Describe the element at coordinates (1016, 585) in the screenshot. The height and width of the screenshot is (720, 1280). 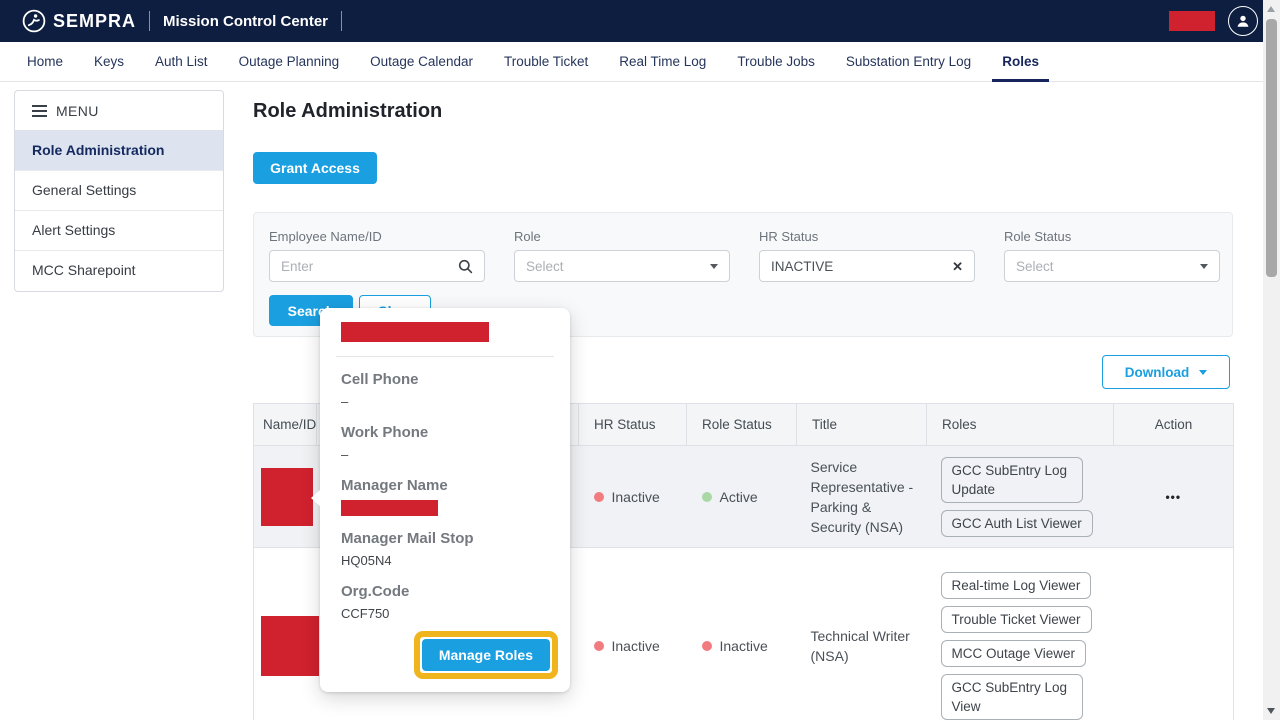
I see `role-chip: Real-time Log Viewer` at that location.